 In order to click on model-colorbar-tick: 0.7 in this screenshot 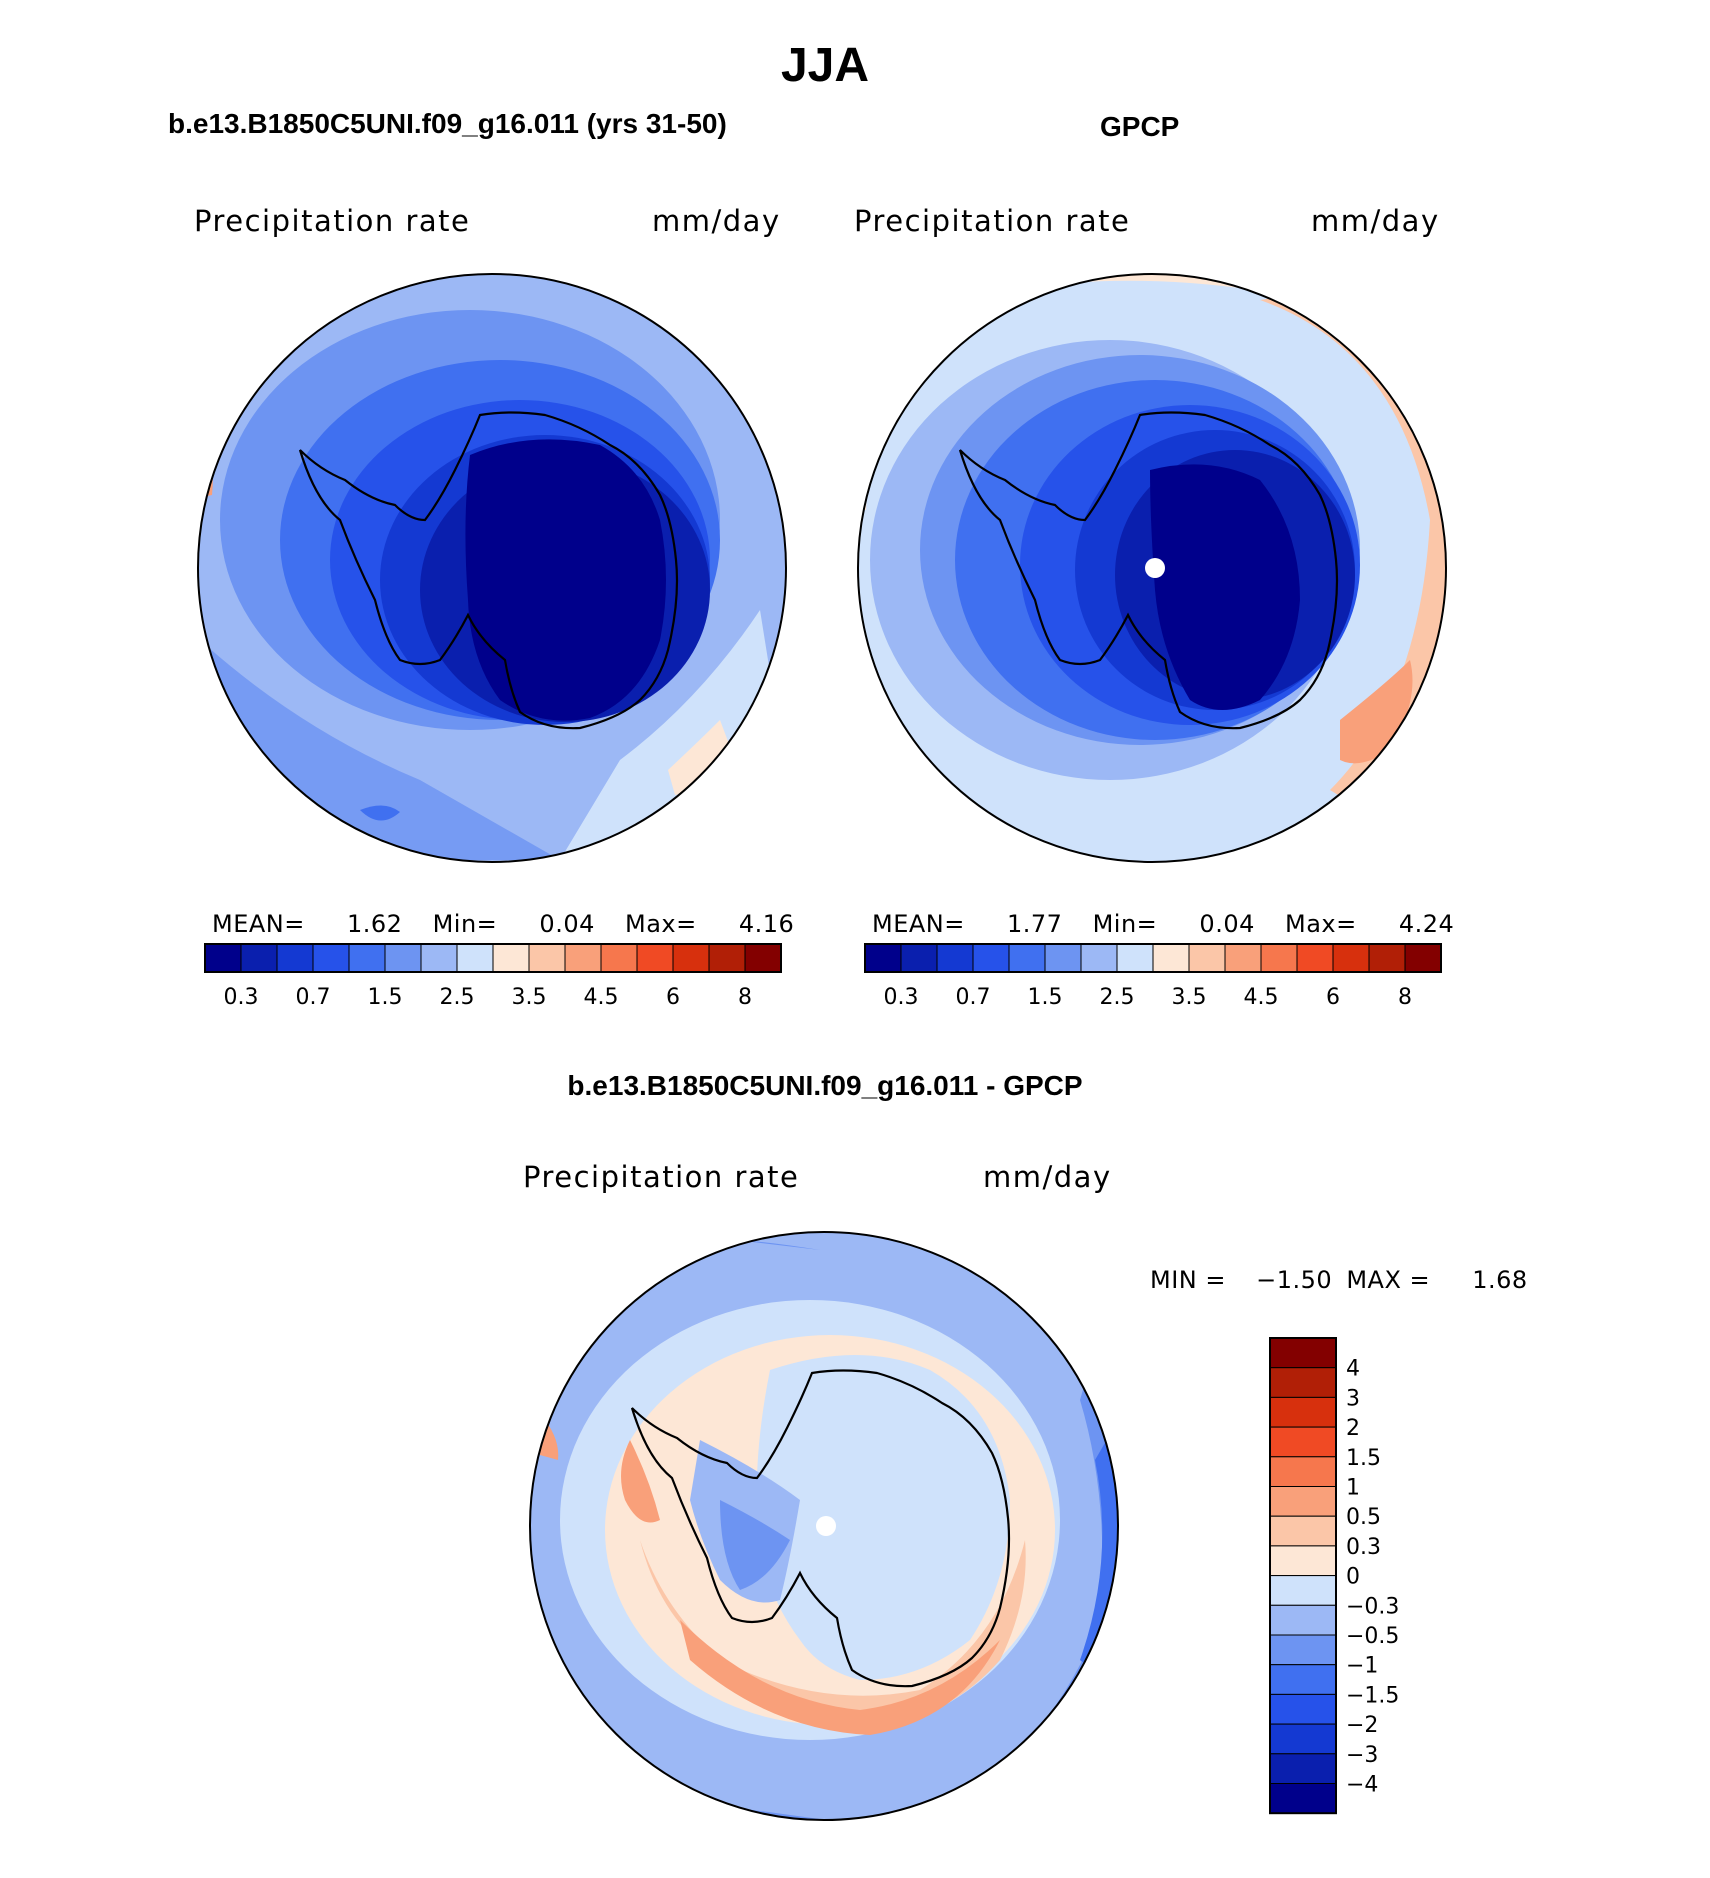, I will do `click(313, 997)`.